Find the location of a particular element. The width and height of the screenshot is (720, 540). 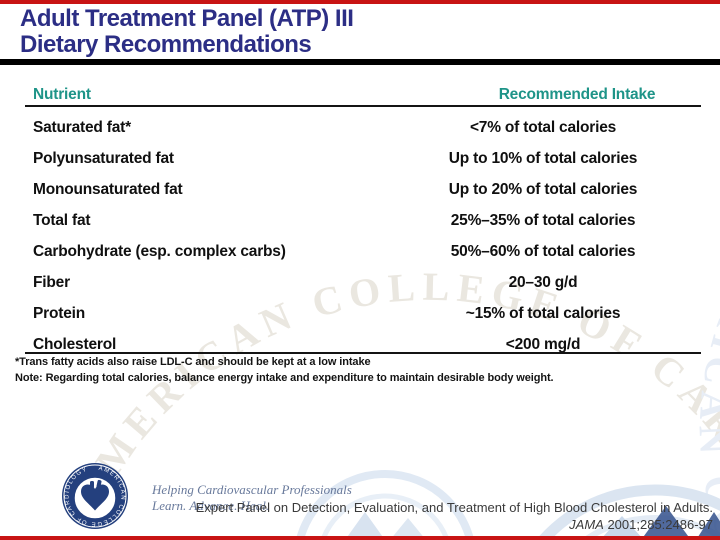

logo-heart-icon is located at coordinates (95, 495).